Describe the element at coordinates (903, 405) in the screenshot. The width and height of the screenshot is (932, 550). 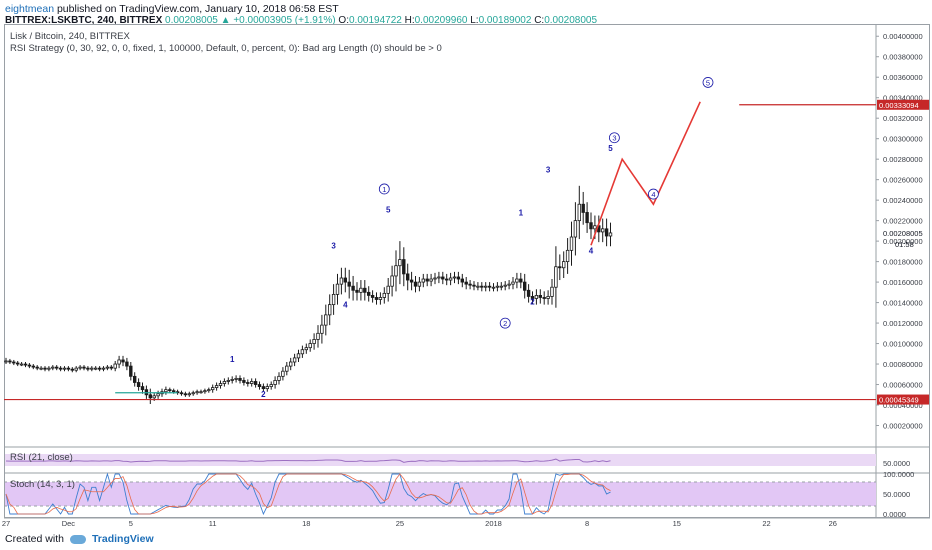
I see `price-tick-label: 0.00040000` at that location.